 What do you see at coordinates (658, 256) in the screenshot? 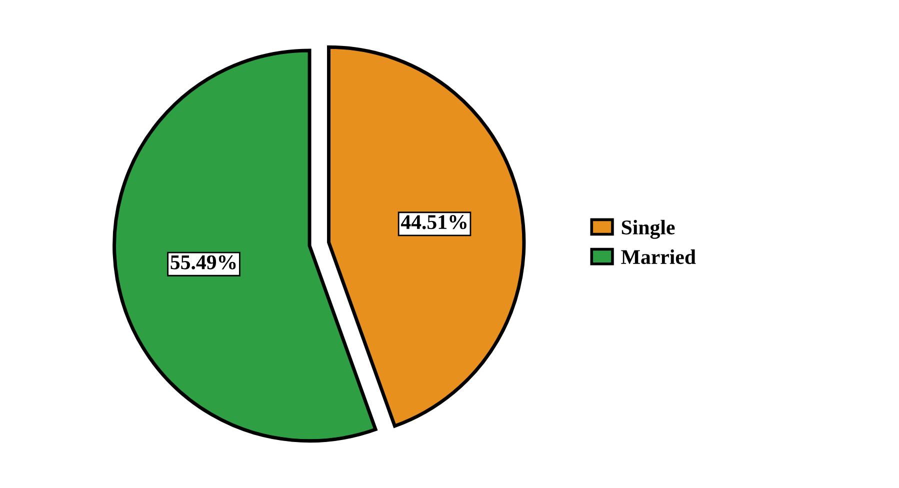
I see `legend-label: Married` at bounding box center [658, 256].